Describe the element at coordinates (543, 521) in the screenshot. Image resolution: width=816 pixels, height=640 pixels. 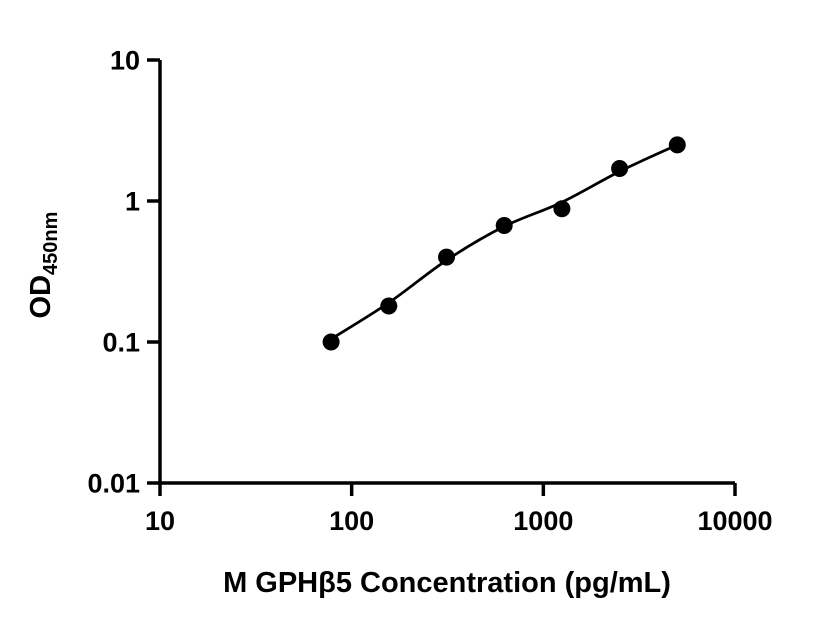
I see `x-tick-label: 1000` at that location.